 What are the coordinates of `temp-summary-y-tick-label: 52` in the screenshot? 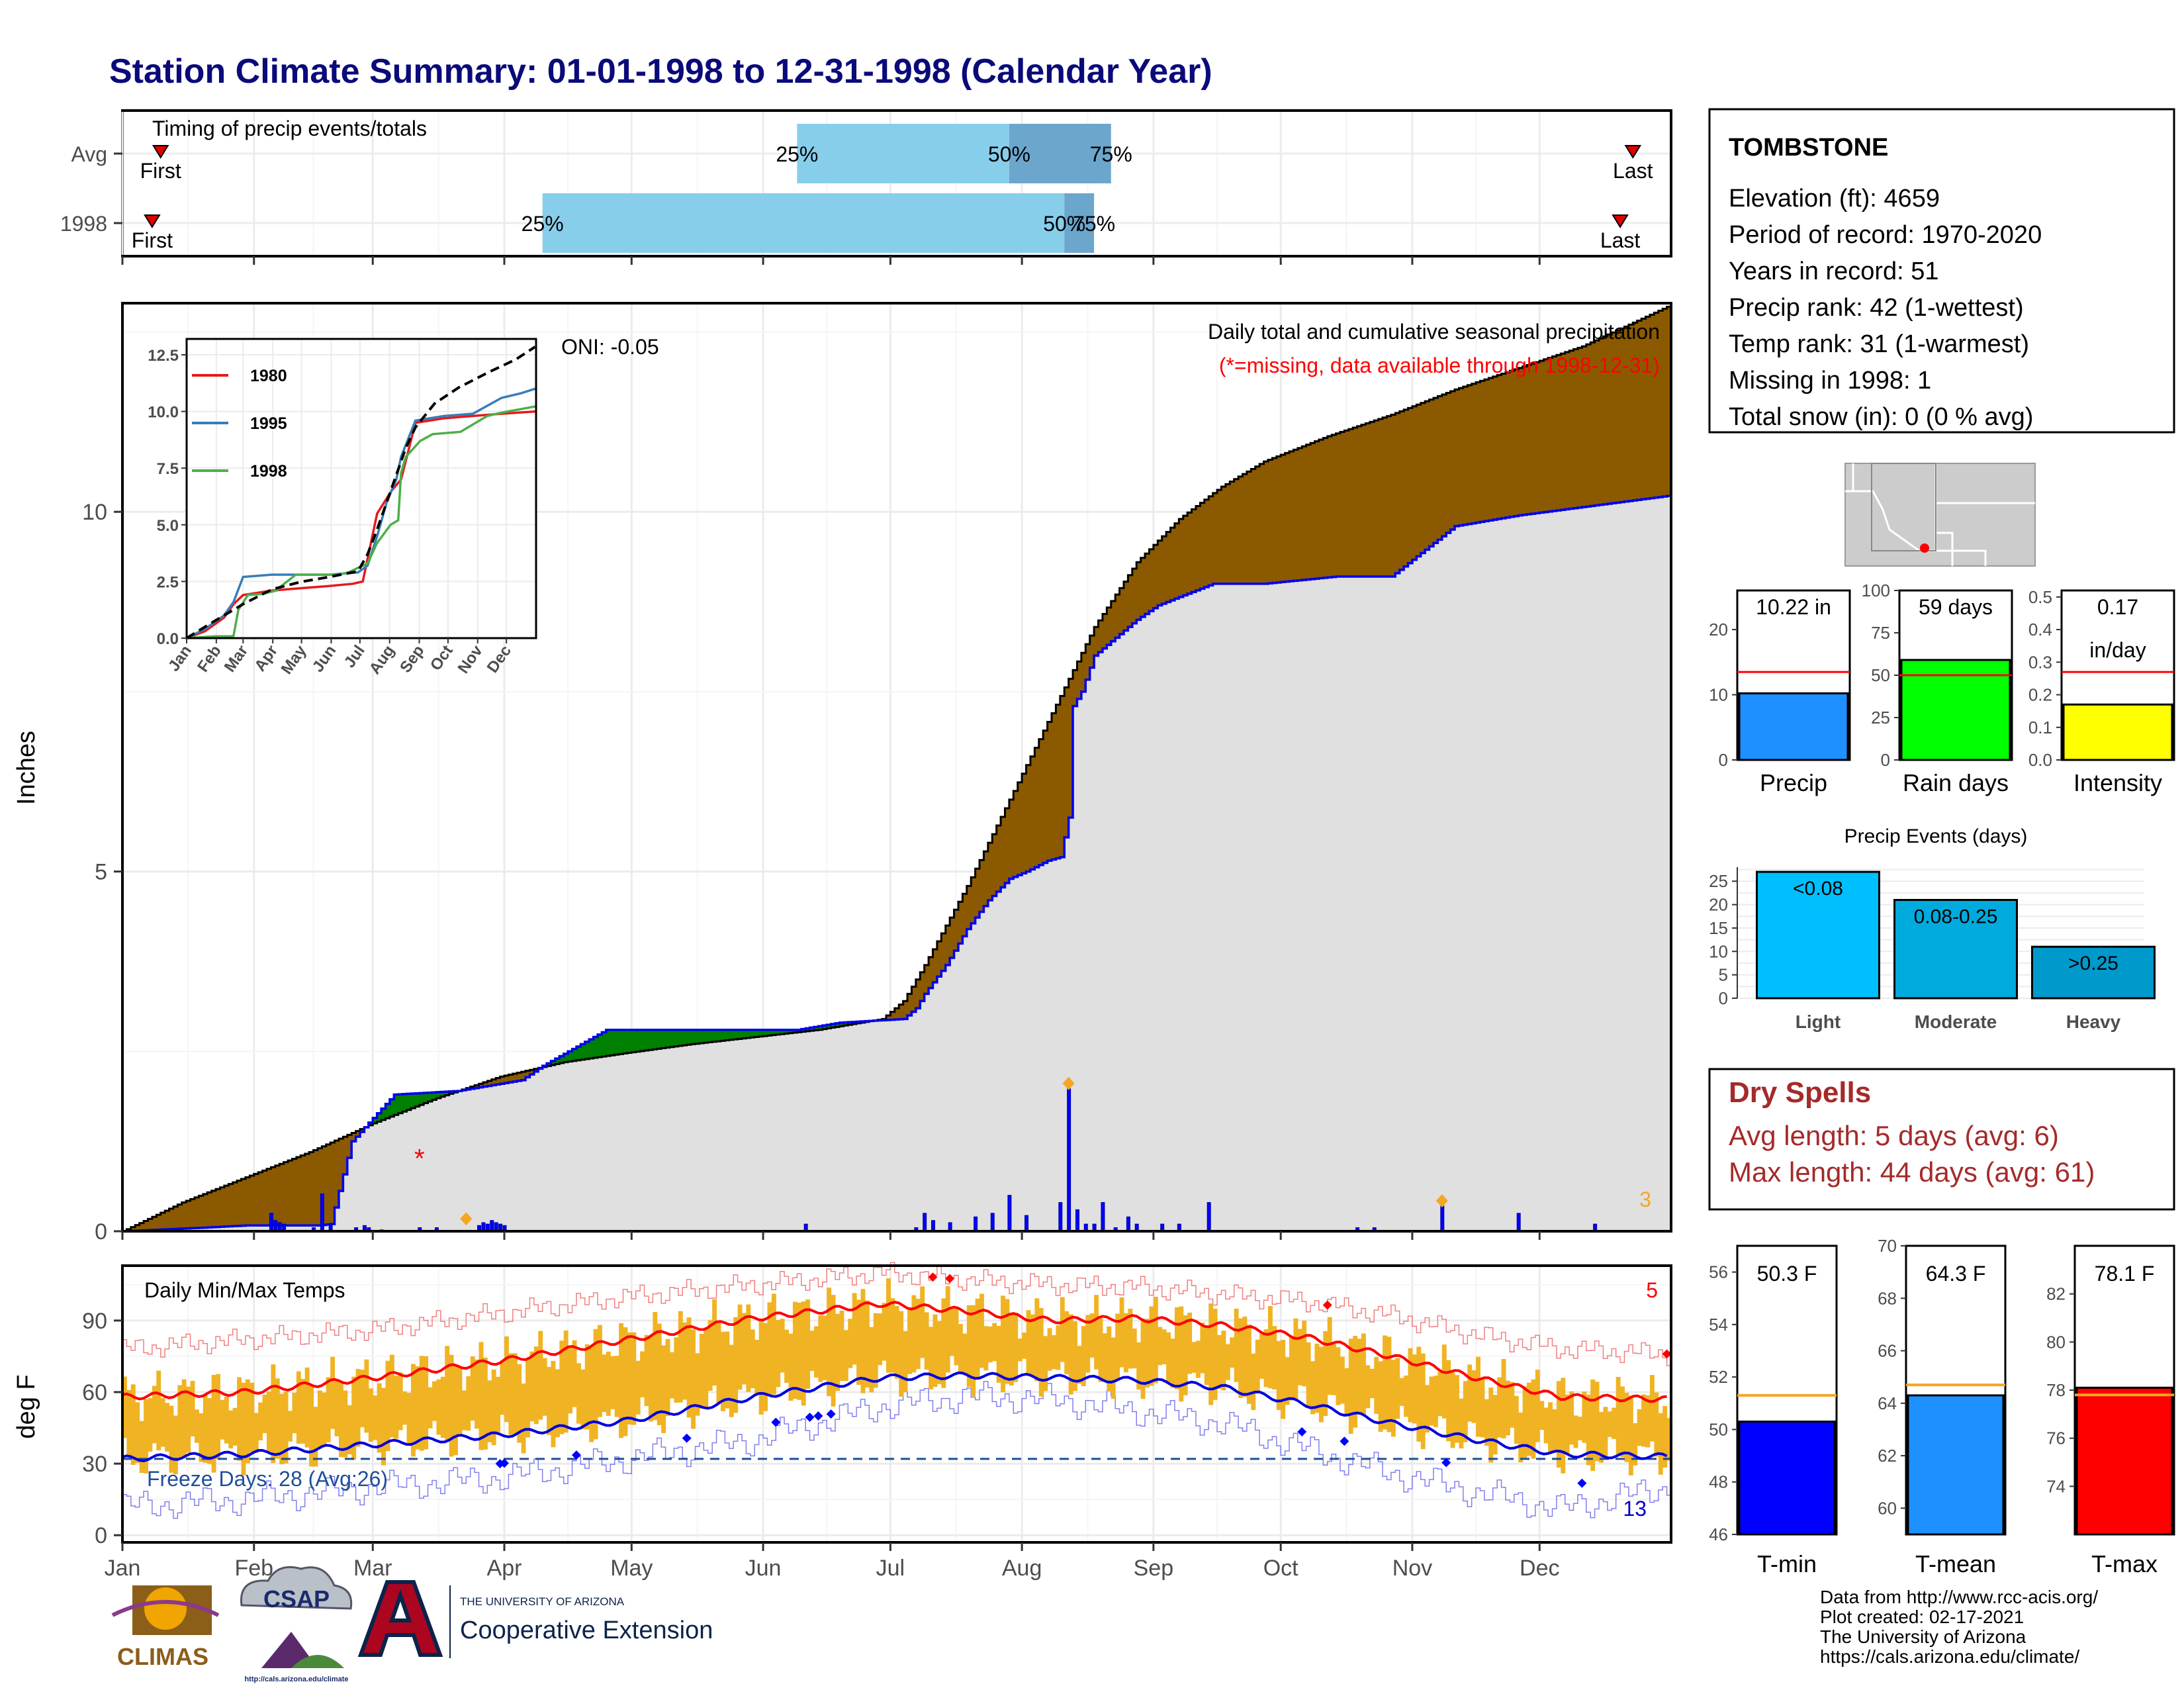 It's located at (1718, 1377).